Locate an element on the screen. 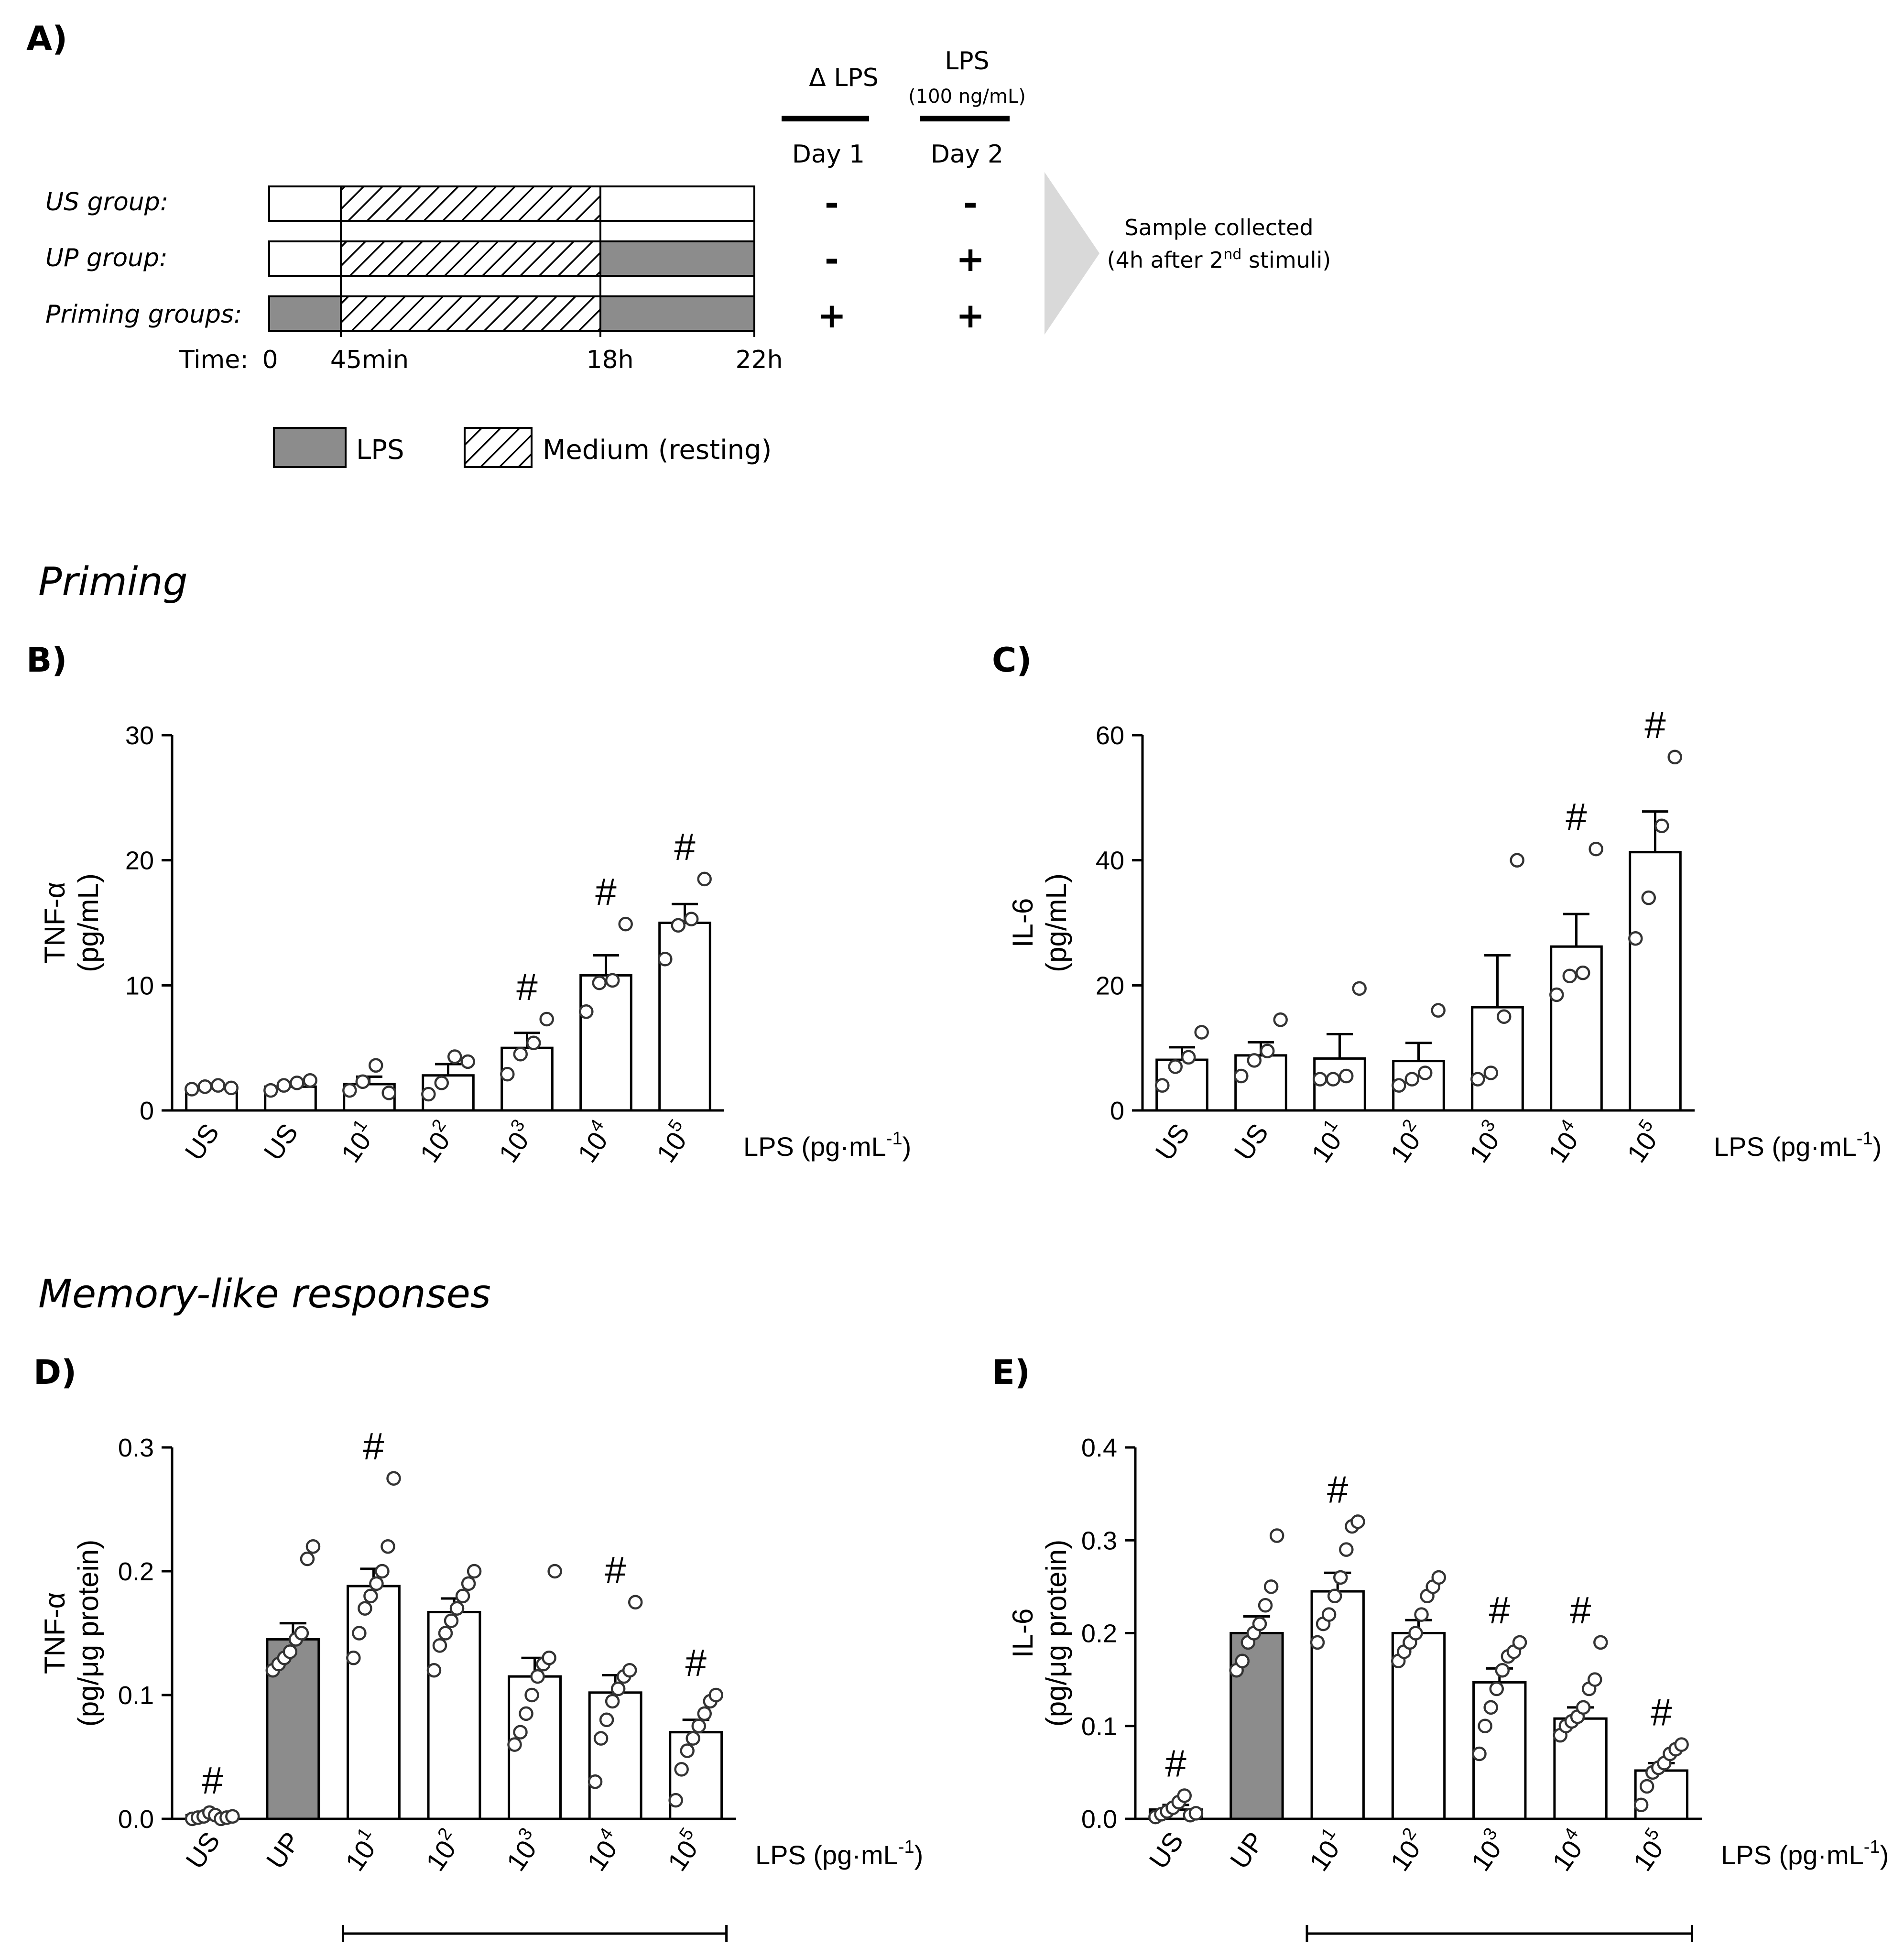  y-tick-label: 40 is located at coordinates (1110, 861).